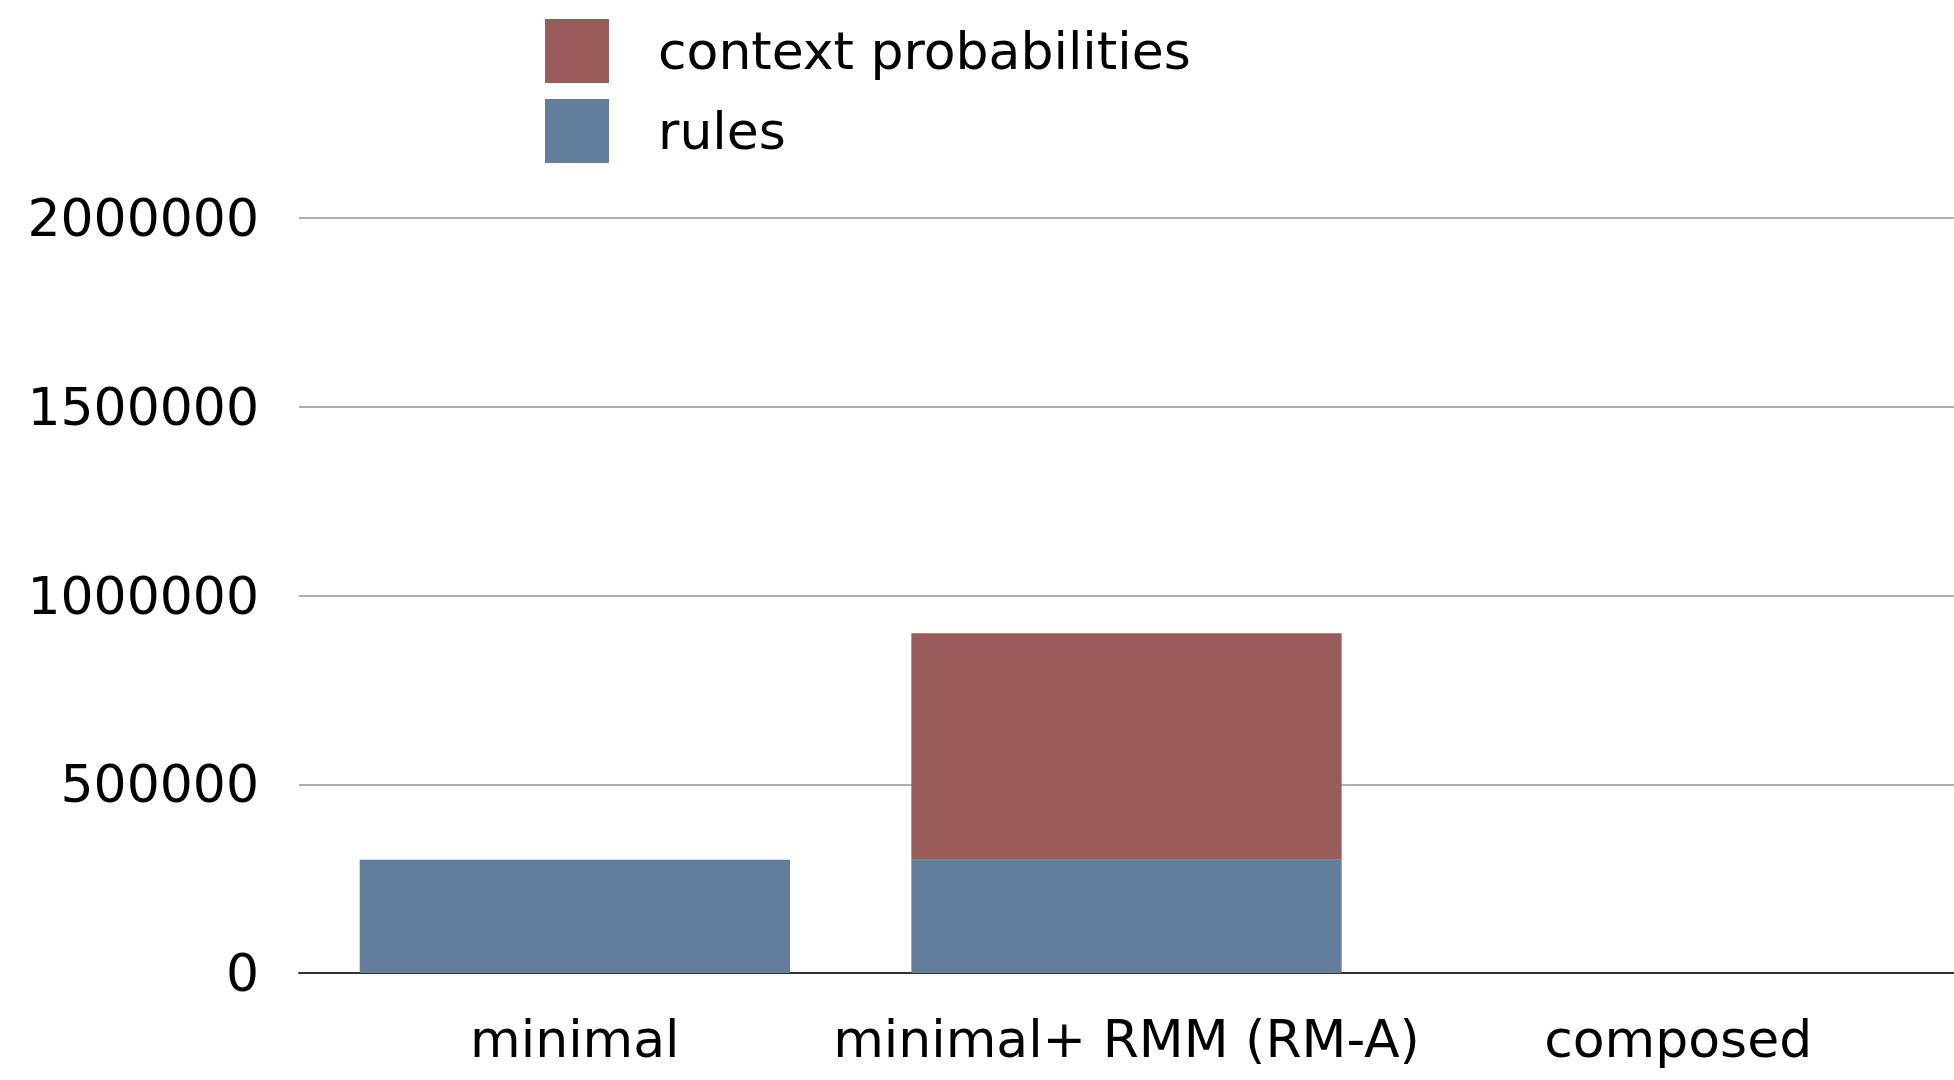  Describe the element at coordinates (143, 595) in the screenshot. I see `y-tick-label: 1000000` at that location.